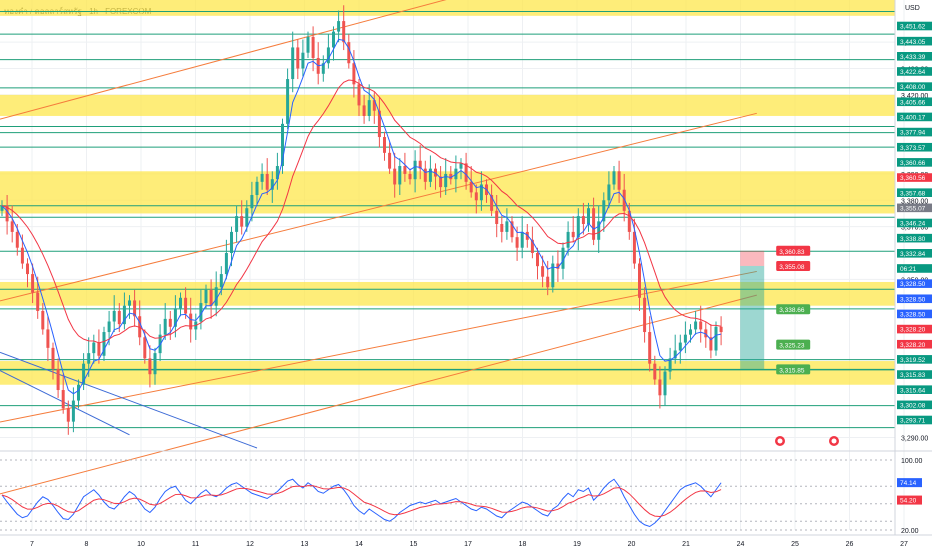 The height and width of the screenshot is (550, 932). Describe the element at coordinates (807, 441) in the screenshot. I see `event-flags` at that location.